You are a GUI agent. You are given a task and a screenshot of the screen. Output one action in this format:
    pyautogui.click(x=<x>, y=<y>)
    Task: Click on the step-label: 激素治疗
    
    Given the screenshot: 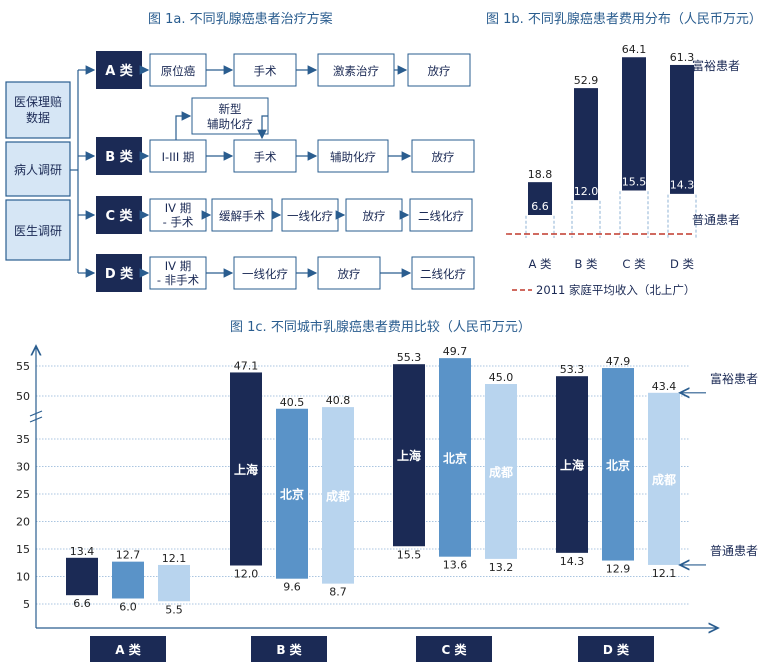 What is the action you would take?
    pyautogui.click(x=356, y=71)
    